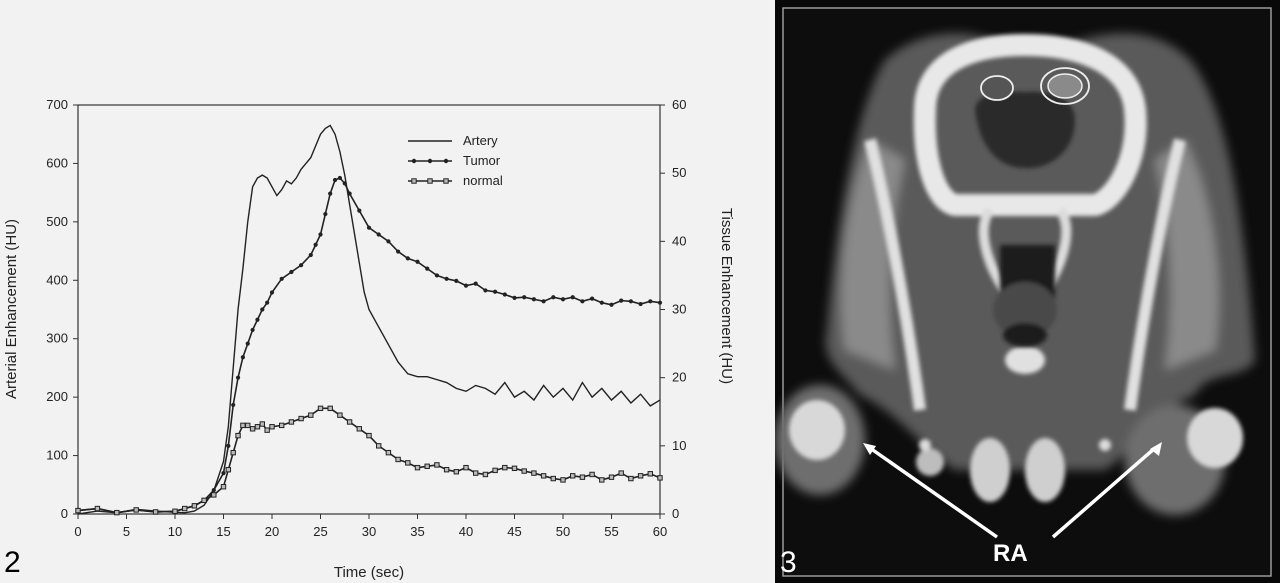 The width and height of the screenshot is (1280, 583). Describe the element at coordinates (455, 160) in the screenshot. I see `legend: Artery Tumor normal` at that location.